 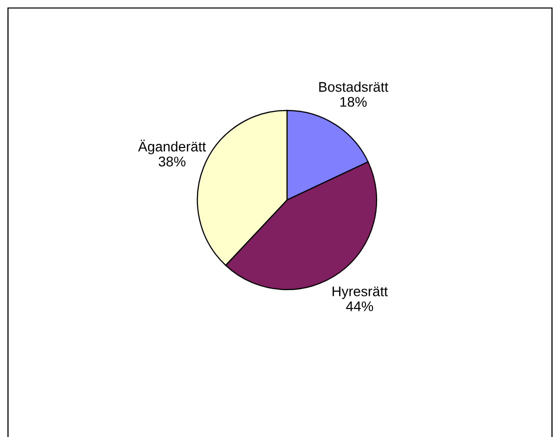 I want to click on slice-label: Bostadsrätt, so click(x=353, y=87).